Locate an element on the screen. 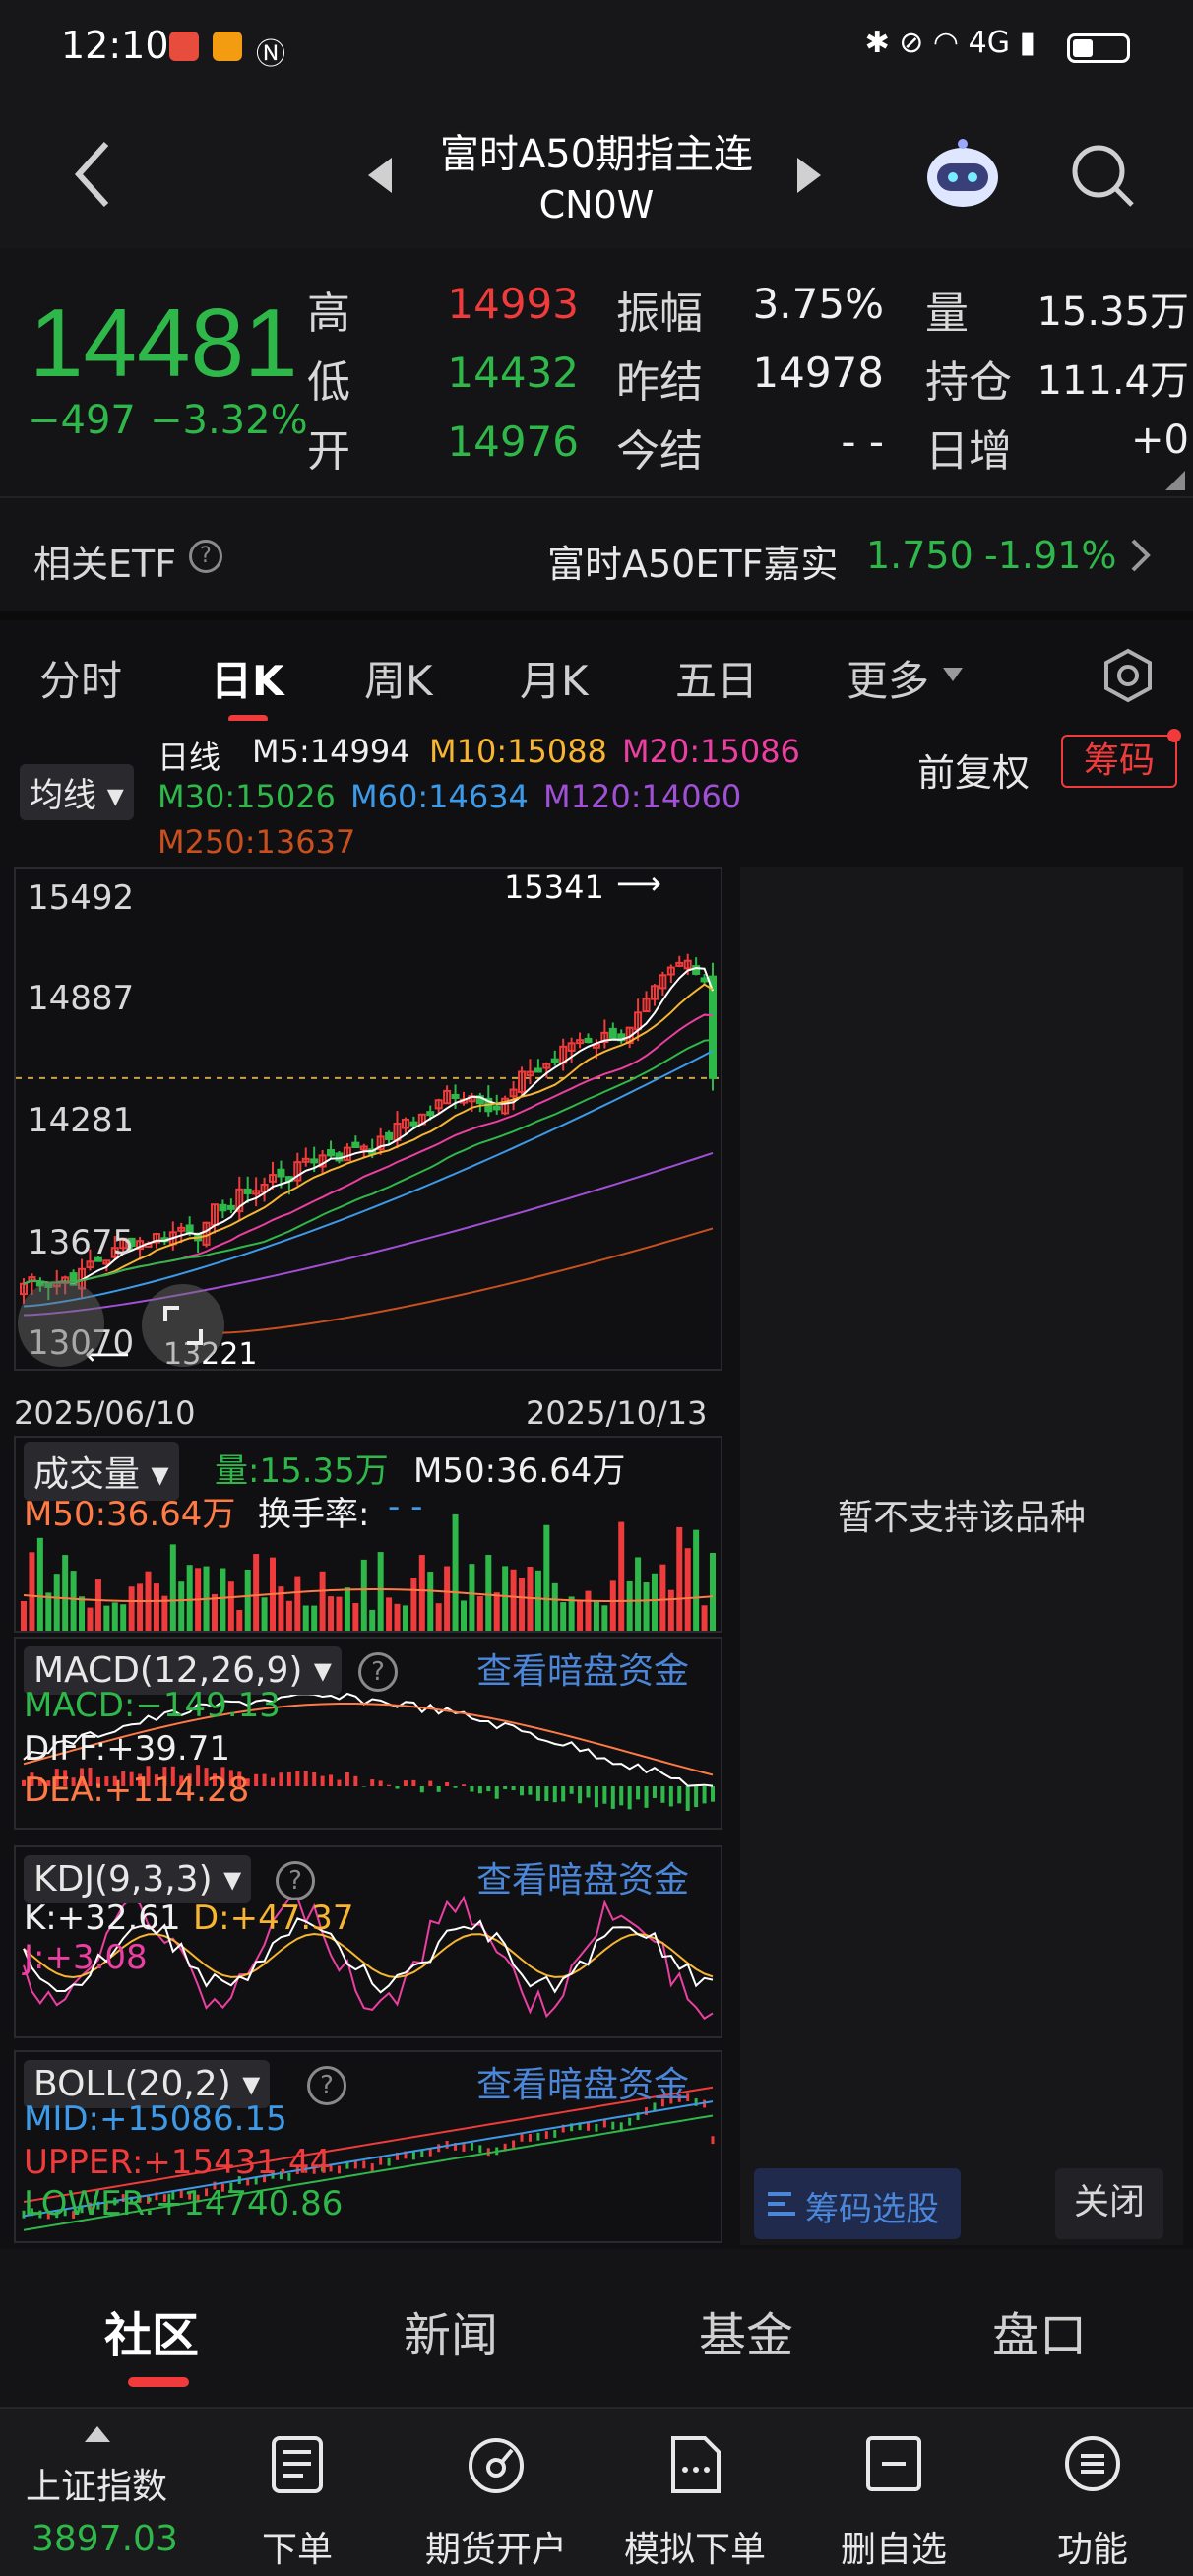 This screenshot has width=1193, height=2576. tab-order-book: 盘口 is located at coordinates (1040, 2335).